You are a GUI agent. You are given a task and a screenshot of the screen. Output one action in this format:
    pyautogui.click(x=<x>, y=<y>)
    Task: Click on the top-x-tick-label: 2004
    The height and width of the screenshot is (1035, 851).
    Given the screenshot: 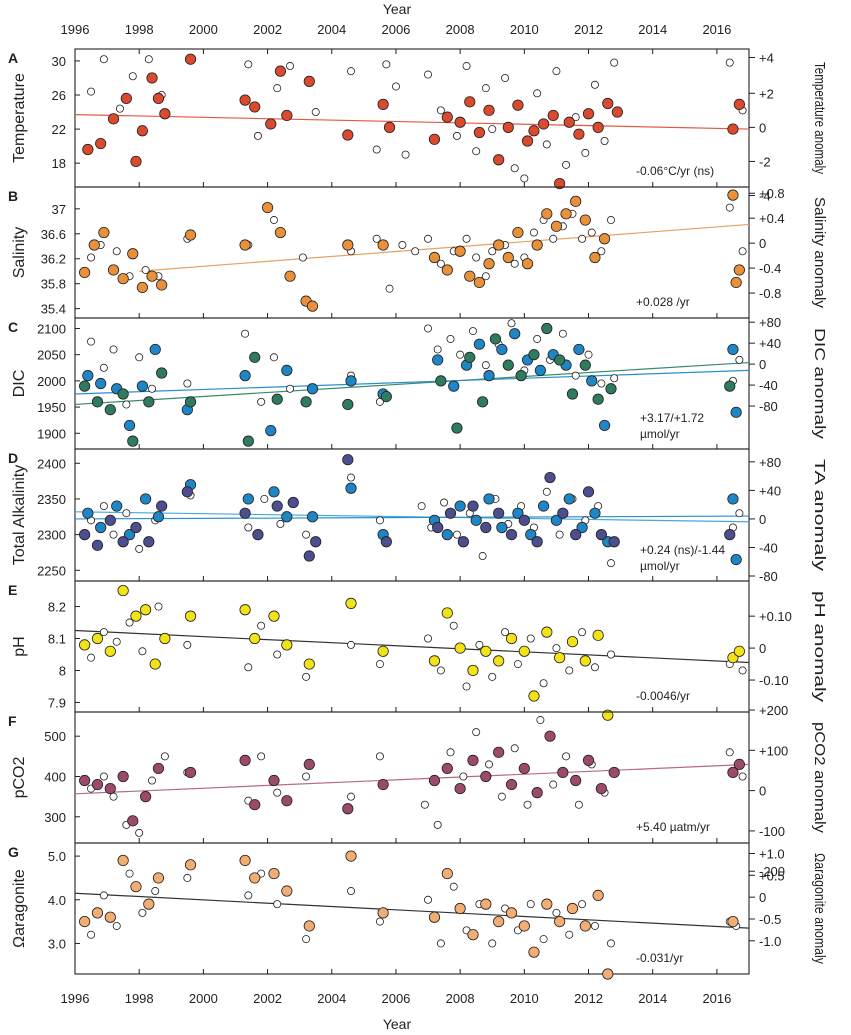 What is the action you would take?
    pyautogui.click(x=331, y=29)
    